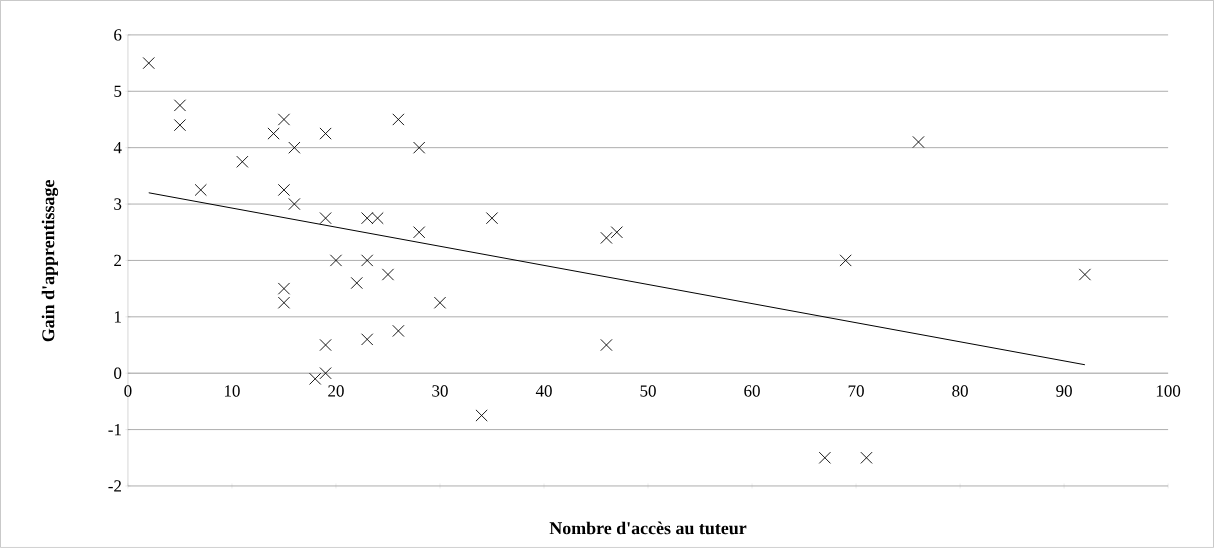  I want to click on y-tick-label: -1, so click(114, 430).